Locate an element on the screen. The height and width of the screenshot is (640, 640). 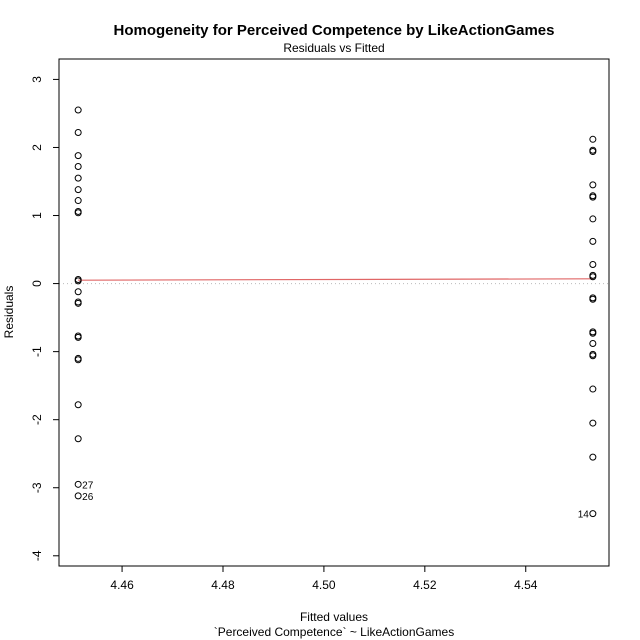
y-tick-label: 3 is located at coordinates (37, 79).